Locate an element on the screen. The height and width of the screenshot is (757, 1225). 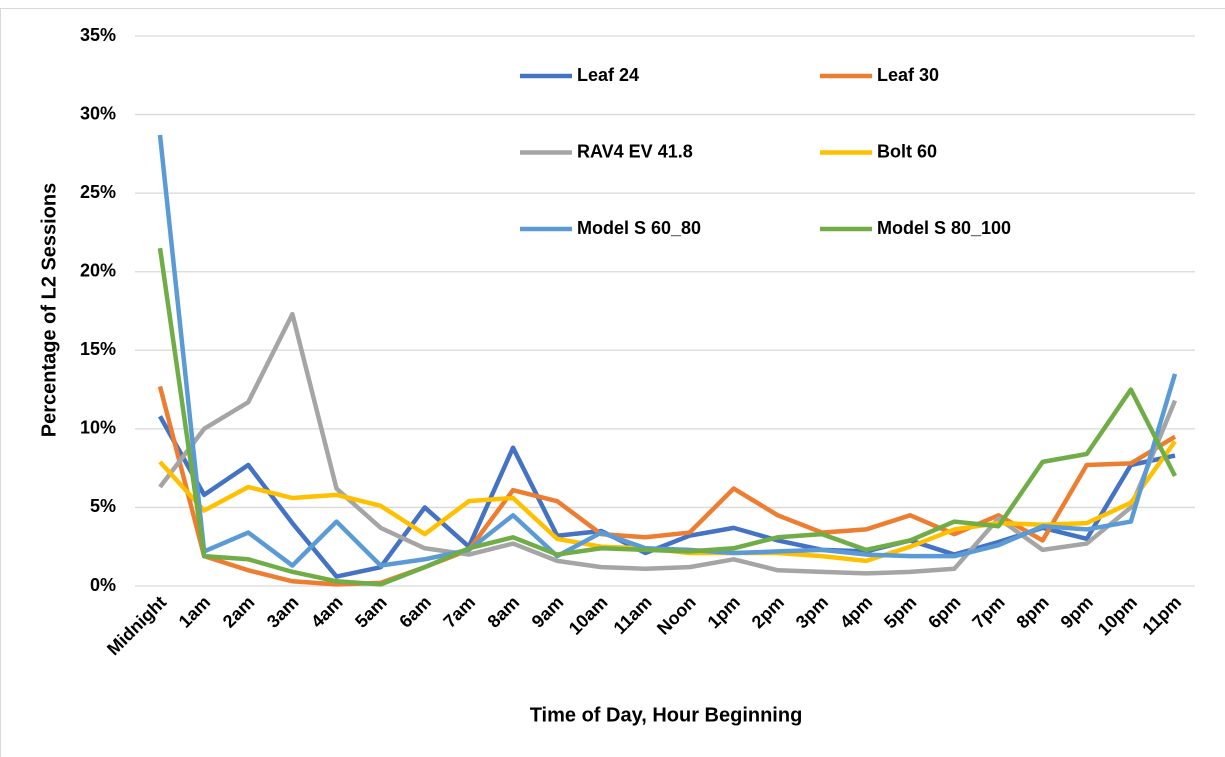
y-tick-label: 35% is located at coordinates (98, 35).